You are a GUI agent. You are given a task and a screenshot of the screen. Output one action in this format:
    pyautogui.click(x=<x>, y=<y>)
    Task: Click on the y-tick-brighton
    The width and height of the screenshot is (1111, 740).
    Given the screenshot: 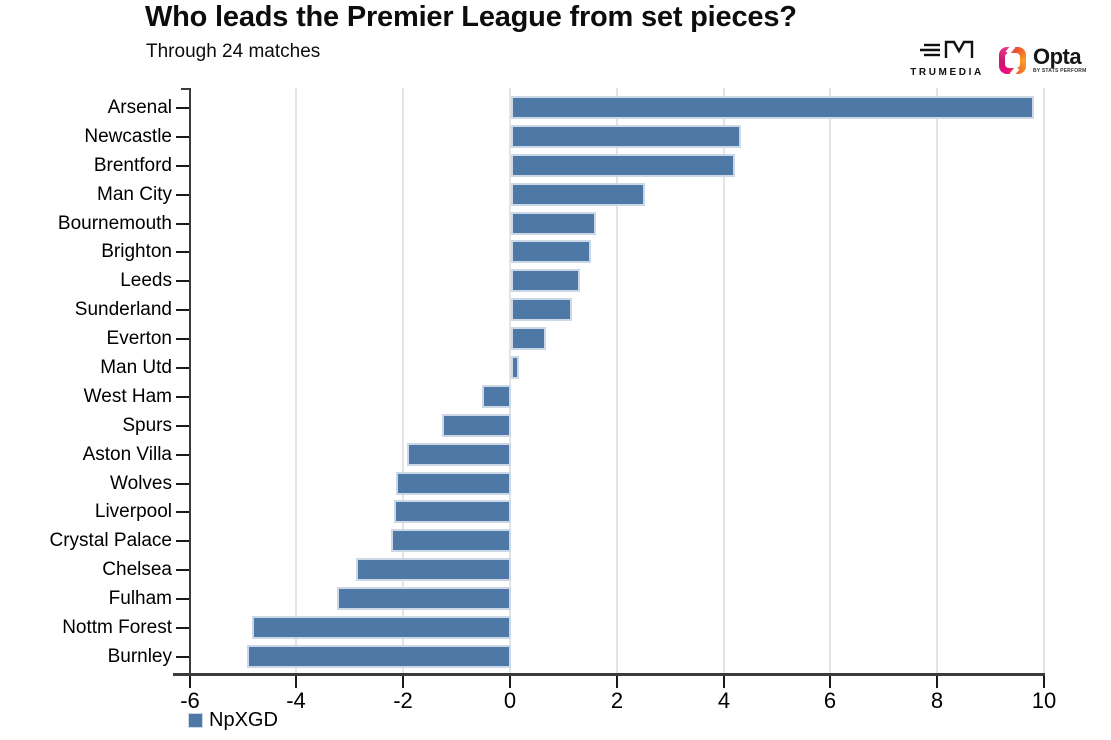 What is the action you would take?
    pyautogui.click(x=182, y=252)
    